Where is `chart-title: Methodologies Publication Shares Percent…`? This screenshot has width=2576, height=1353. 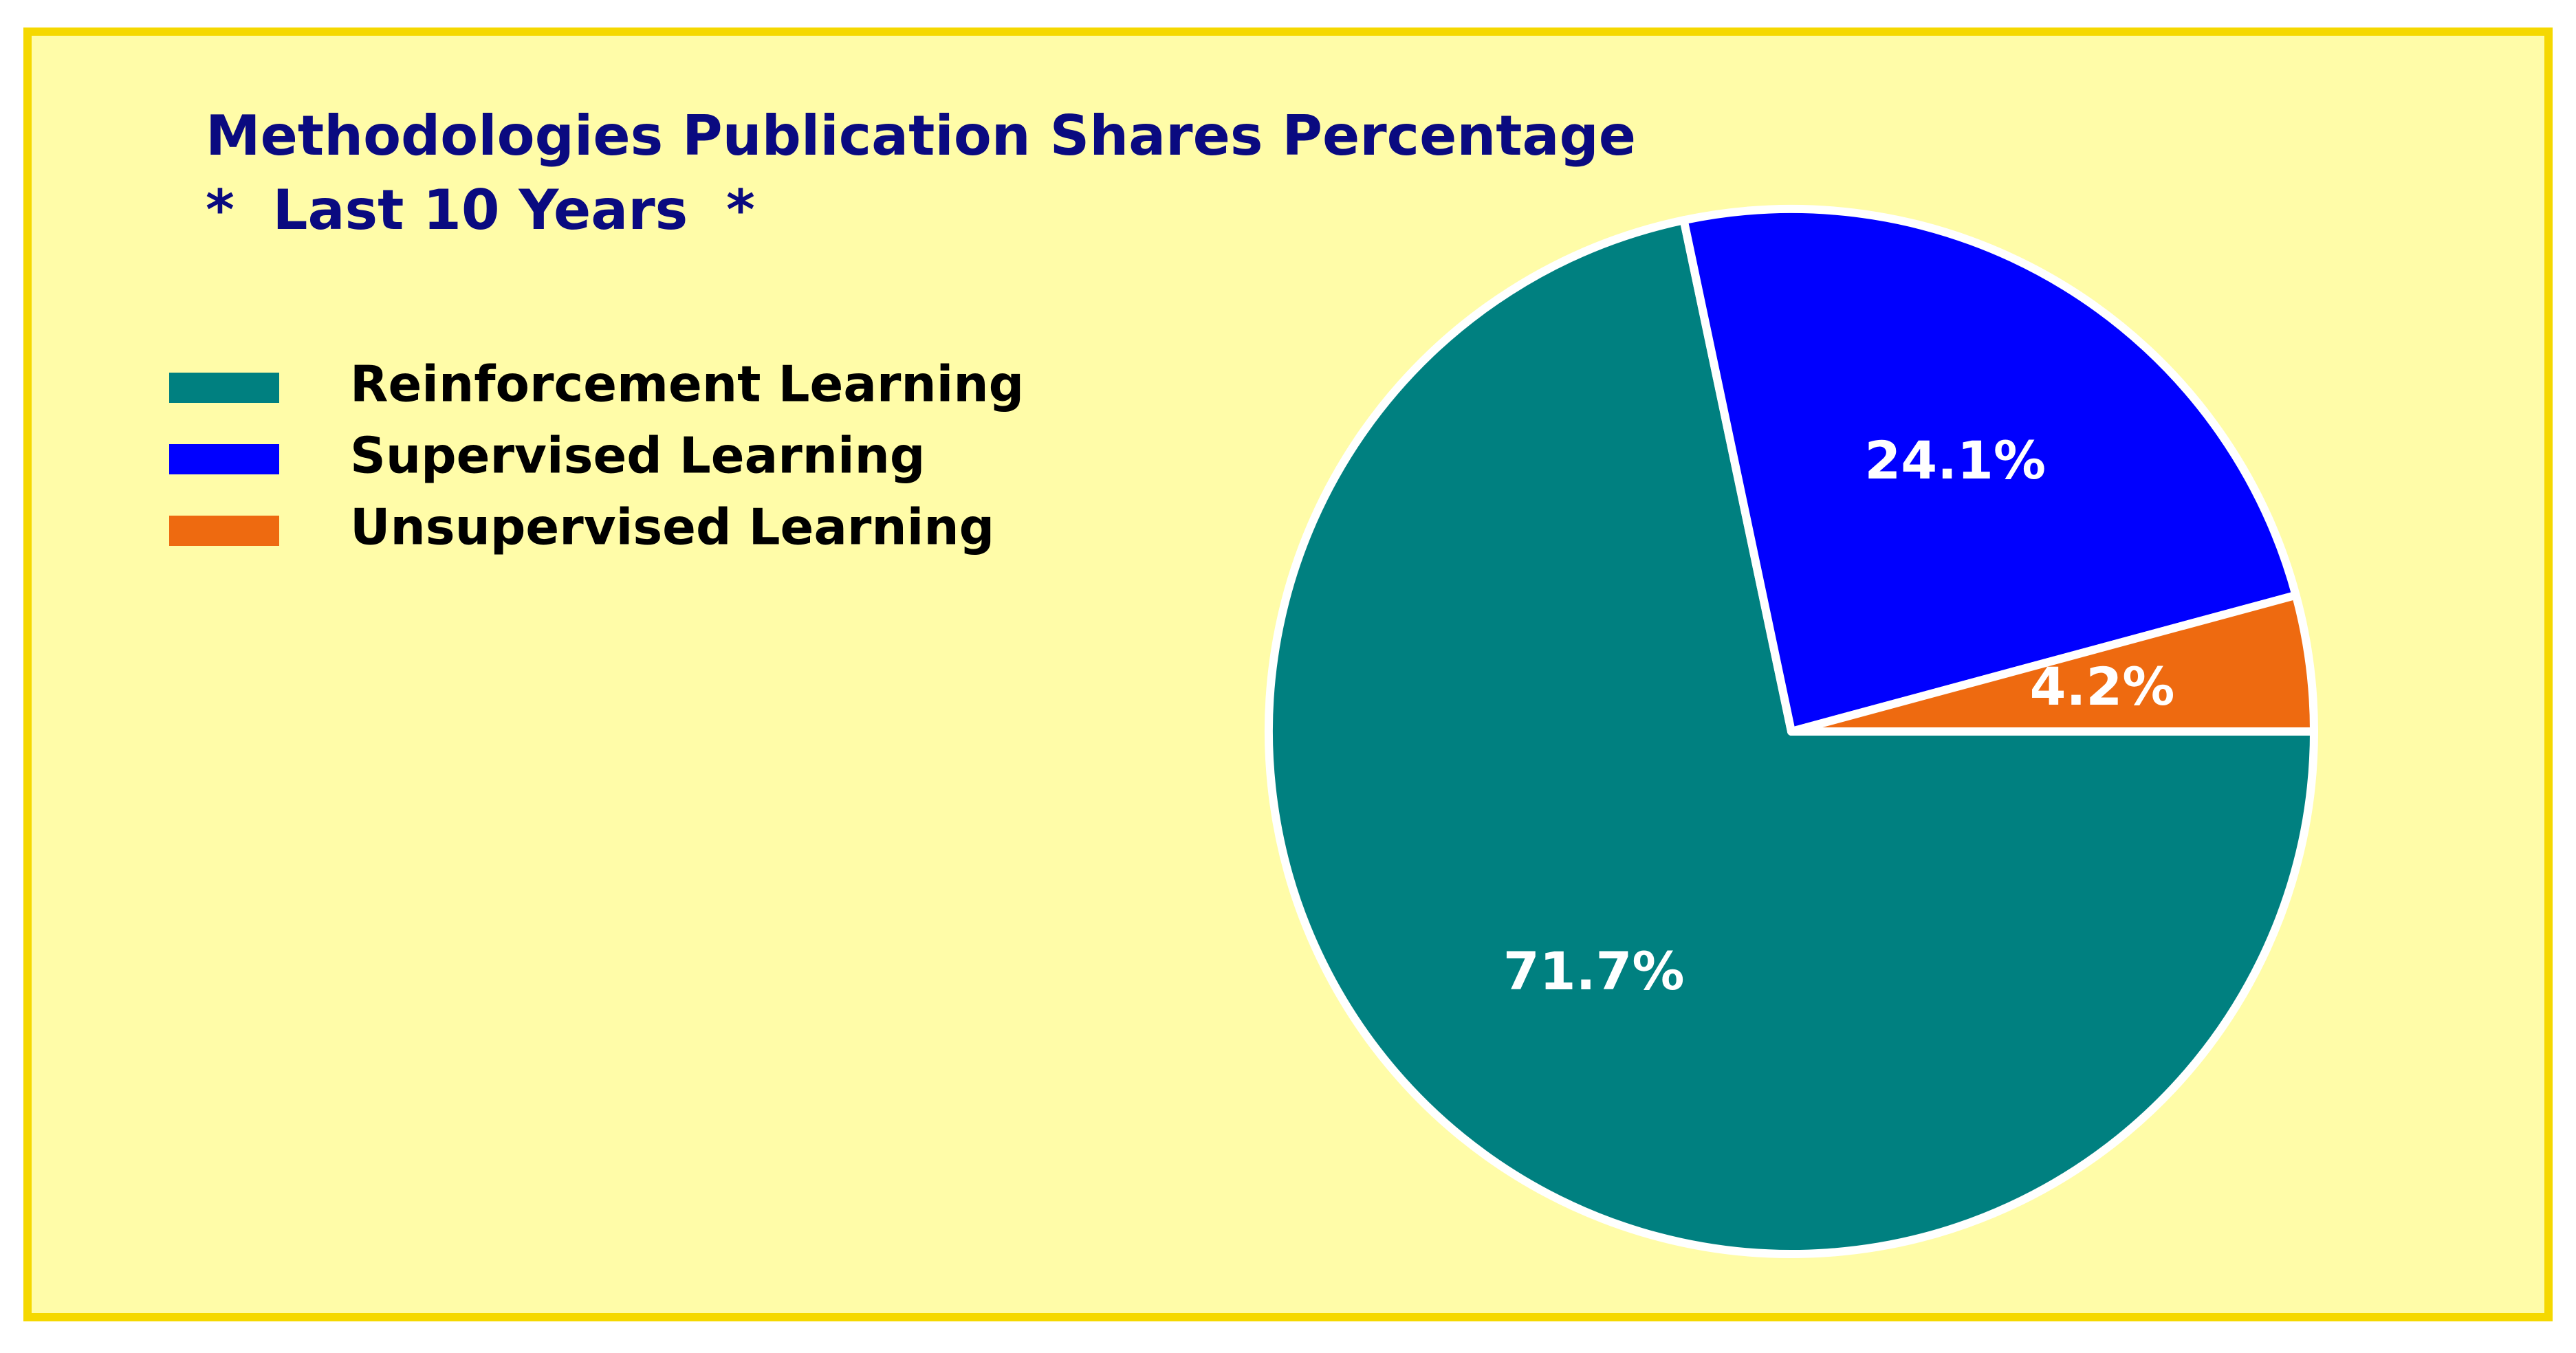 chart-title: Methodologies Publication Shares Percent… is located at coordinates (921, 136).